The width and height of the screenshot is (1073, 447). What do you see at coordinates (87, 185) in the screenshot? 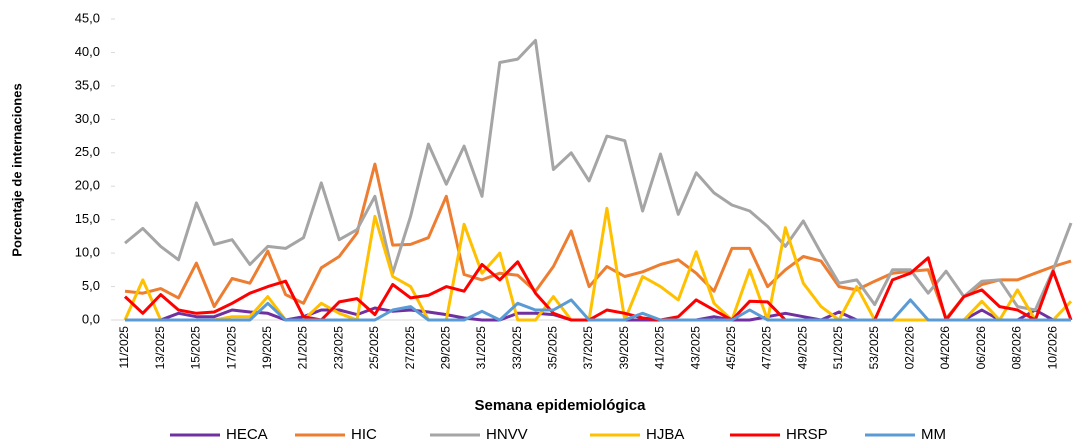
I see `y-tick-label: 20,0` at bounding box center [87, 185].